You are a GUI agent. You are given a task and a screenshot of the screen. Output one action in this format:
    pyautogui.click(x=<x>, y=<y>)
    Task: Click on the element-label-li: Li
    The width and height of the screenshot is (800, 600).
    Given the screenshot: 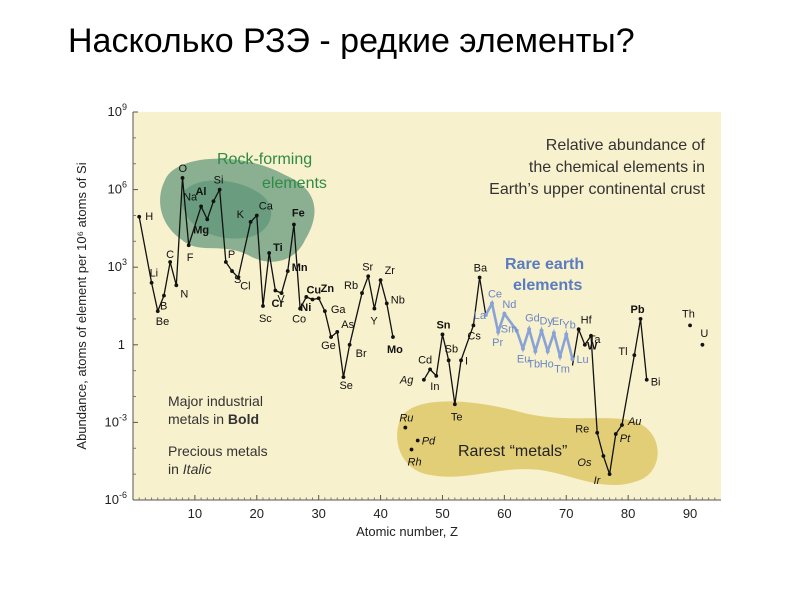 What is the action you would take?
    pyautogui.click(x=154, y=274)
    